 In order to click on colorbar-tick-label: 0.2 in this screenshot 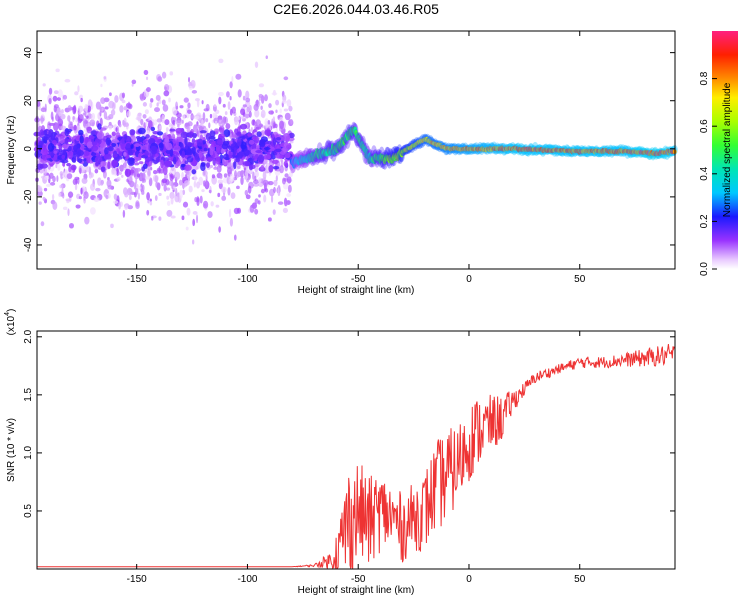, I will do `click(704, 221)`.